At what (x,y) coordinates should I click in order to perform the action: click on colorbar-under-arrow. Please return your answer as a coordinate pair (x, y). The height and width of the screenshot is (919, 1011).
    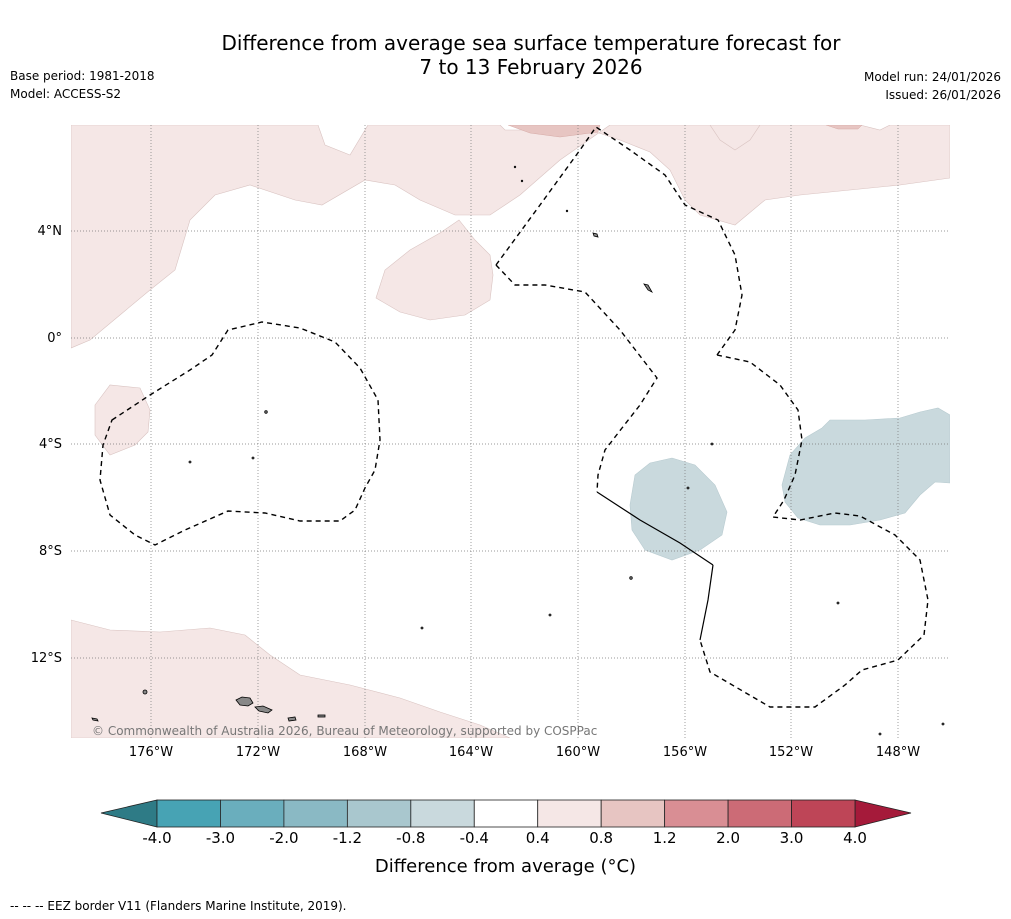
    Looking at the image, I should click on (129, 813).